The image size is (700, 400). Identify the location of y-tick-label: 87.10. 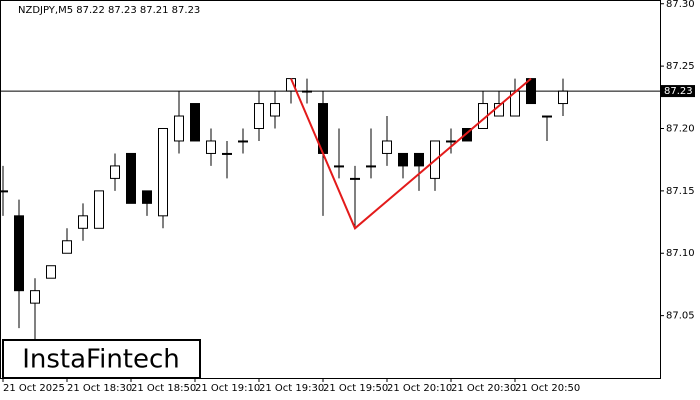
(680, 253).